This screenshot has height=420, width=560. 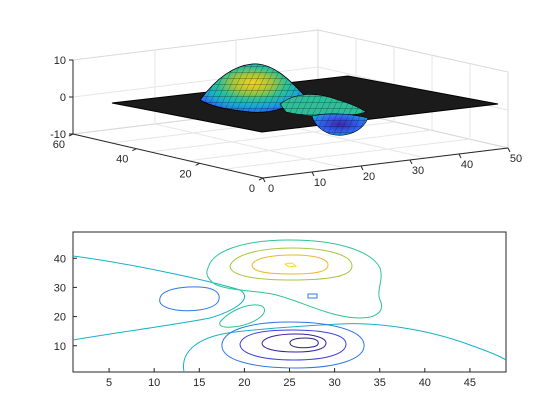 I want to click on contour-y-tick-label: 10, so click(x=60, y=347).